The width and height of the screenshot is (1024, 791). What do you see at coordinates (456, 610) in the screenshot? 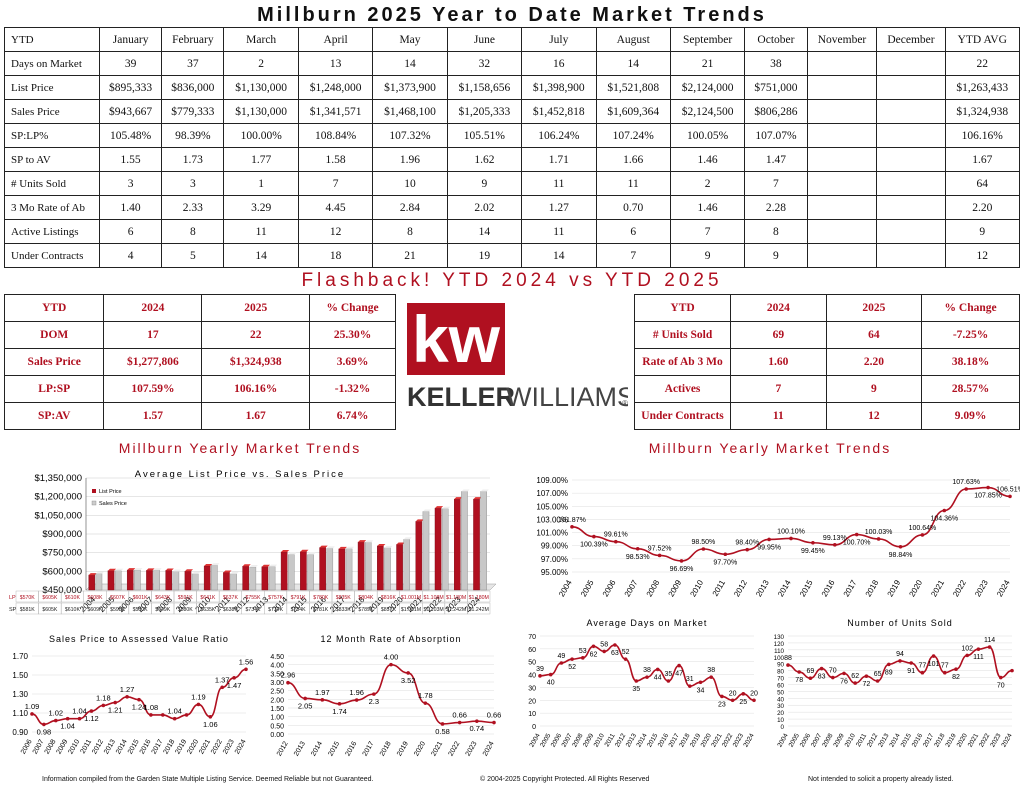
I see `data-table-value: $1.242M` at bounding box center [456, 610].